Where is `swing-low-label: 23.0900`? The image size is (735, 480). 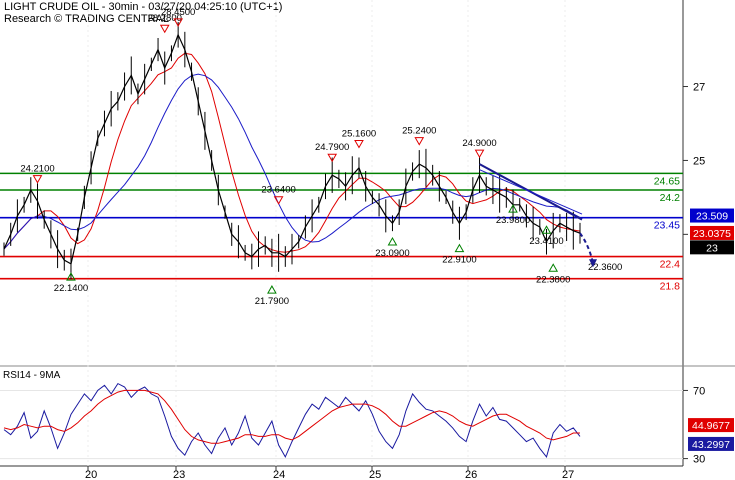
swing-low-label: 23.0900 is located at coordinates (392, 253).